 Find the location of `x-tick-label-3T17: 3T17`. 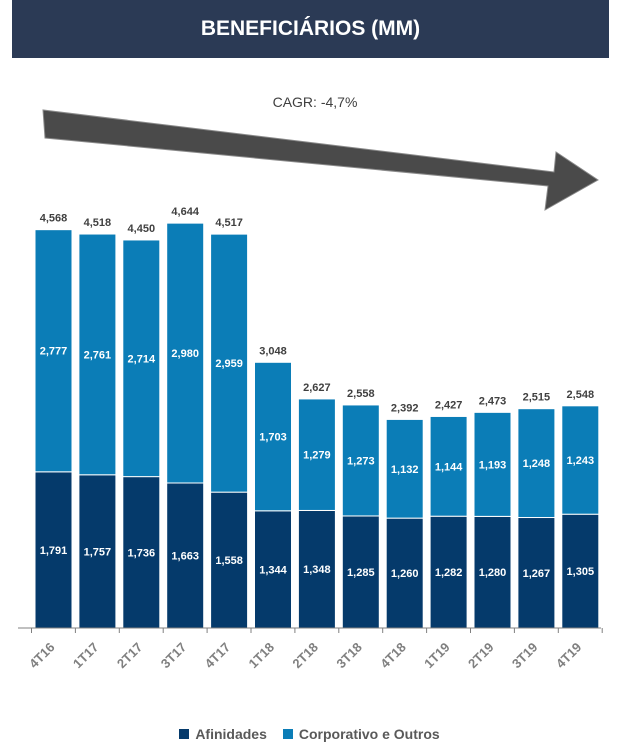

x-tick-label-3T17: 3T17 is located at coordinates (174, 656).